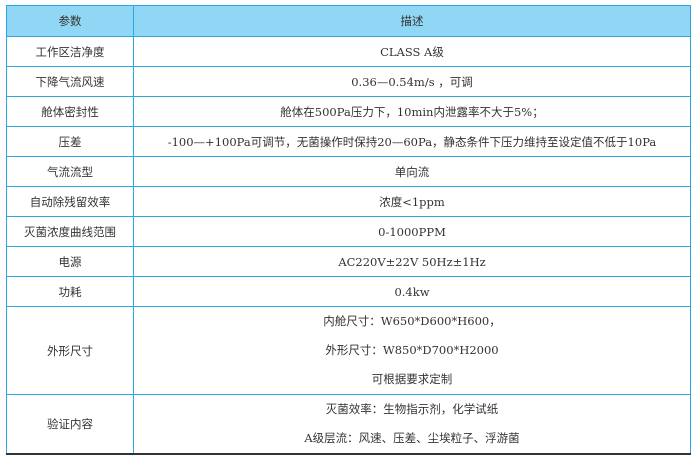 This screenshot has height=462, width=700. What do you see at coordinates (70, 201) in the screenshot?
I see `param-cell: 自动除残留效率` at bounding box center [70, 201].